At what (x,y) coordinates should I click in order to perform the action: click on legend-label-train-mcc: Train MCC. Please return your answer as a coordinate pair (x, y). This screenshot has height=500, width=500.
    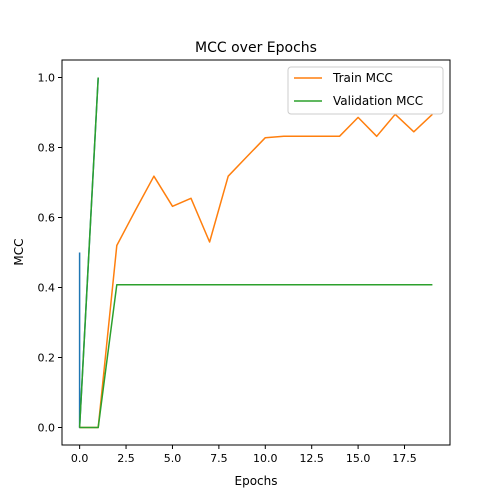
    Looking at the image, I should click on (362, 78).